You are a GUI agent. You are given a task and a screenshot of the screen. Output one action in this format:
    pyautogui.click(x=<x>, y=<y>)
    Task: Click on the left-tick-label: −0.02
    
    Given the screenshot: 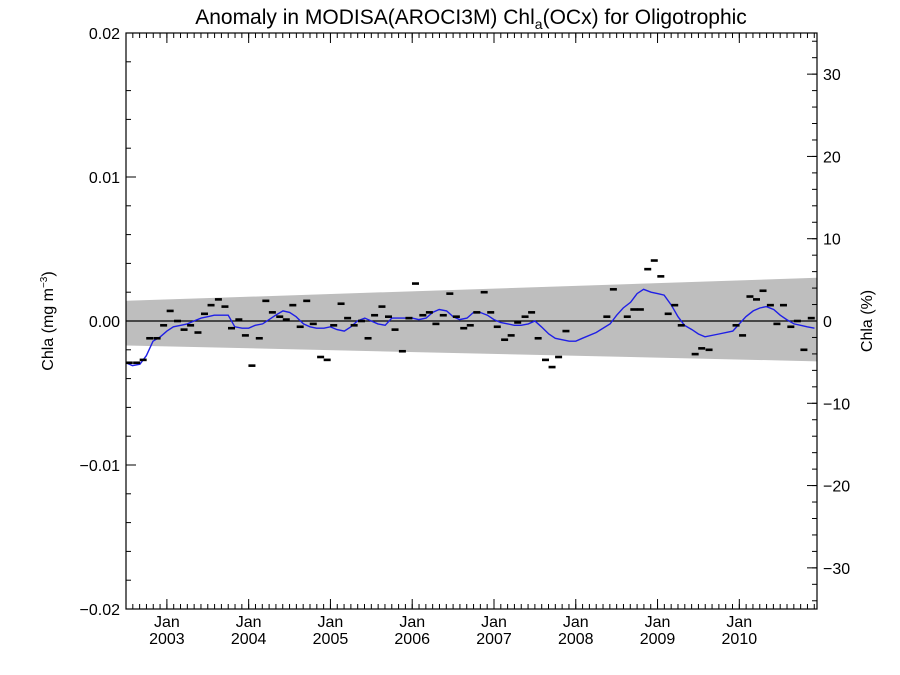 What is the action you would take?
    pyautogui.click(x=100, y=610)
    